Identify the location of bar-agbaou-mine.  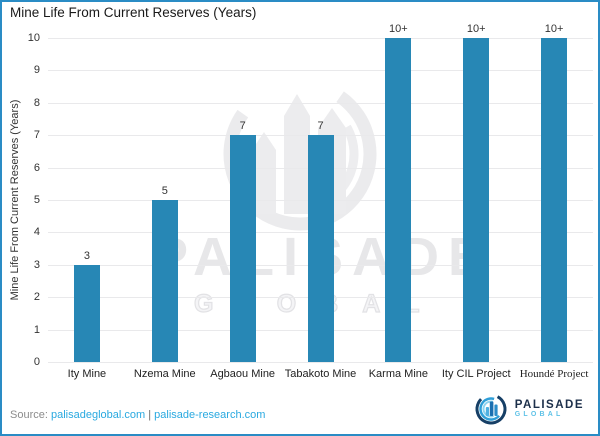
(242, 248).